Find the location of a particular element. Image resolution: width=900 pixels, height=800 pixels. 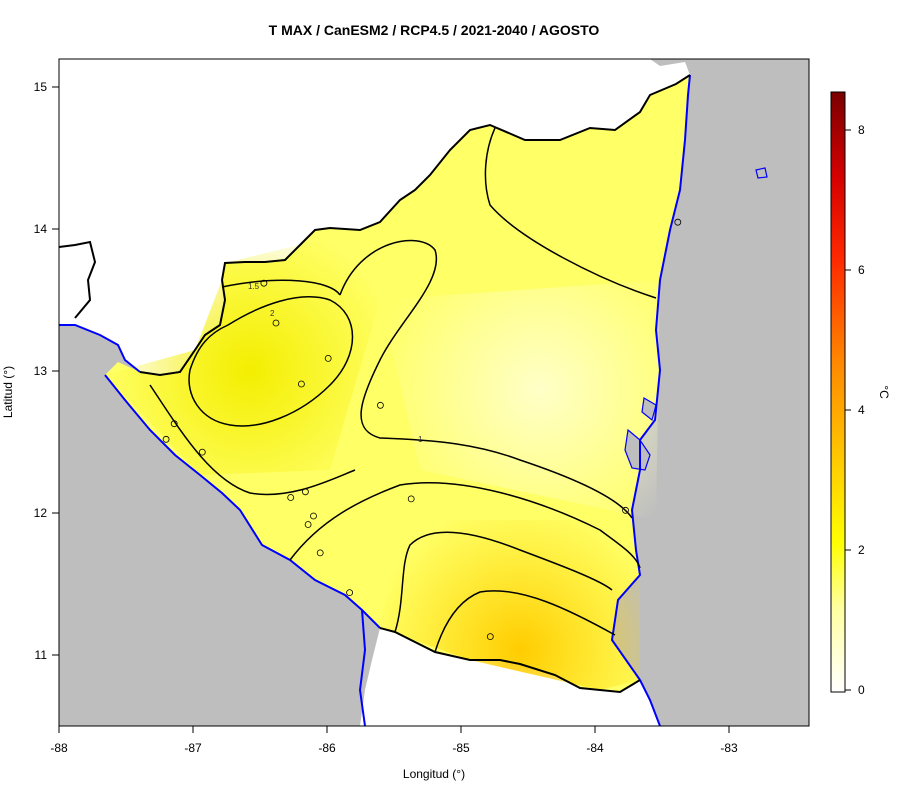

x-tick-label: -83 is located at coordinates (729, 748).